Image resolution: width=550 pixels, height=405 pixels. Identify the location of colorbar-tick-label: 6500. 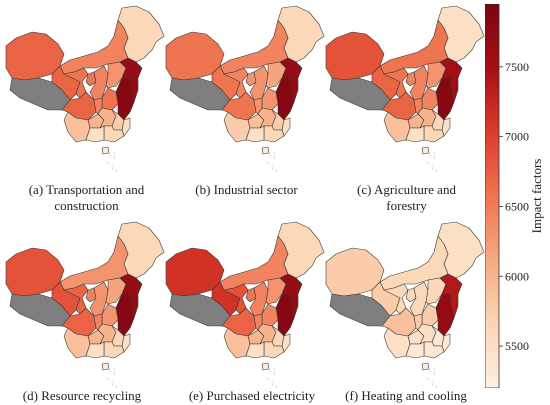
(517, 206).